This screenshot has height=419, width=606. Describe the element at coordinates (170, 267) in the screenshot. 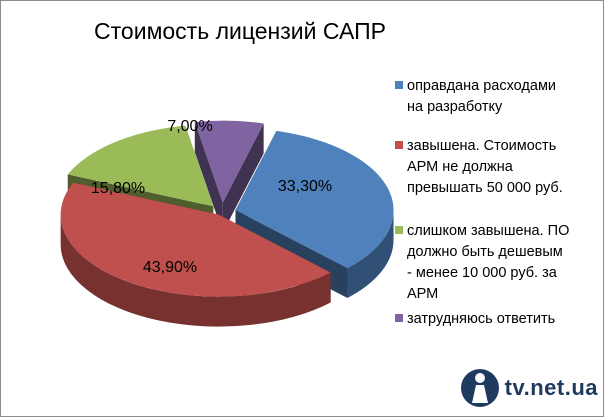

I see `pie-data-label: 43,90%` at that location.